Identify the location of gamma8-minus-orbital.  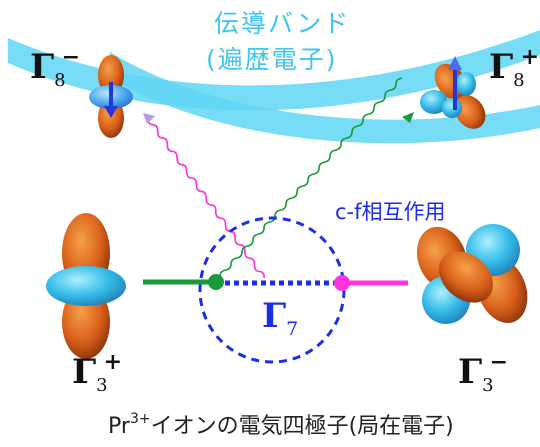
(111, 96).